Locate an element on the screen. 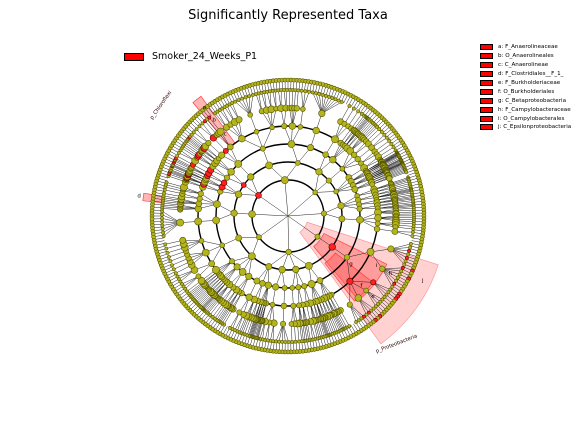 This screenshot has height=432, width=576. clade-legend-label: a: F_Anaerolineaceae is located at coordinates (528, 47).